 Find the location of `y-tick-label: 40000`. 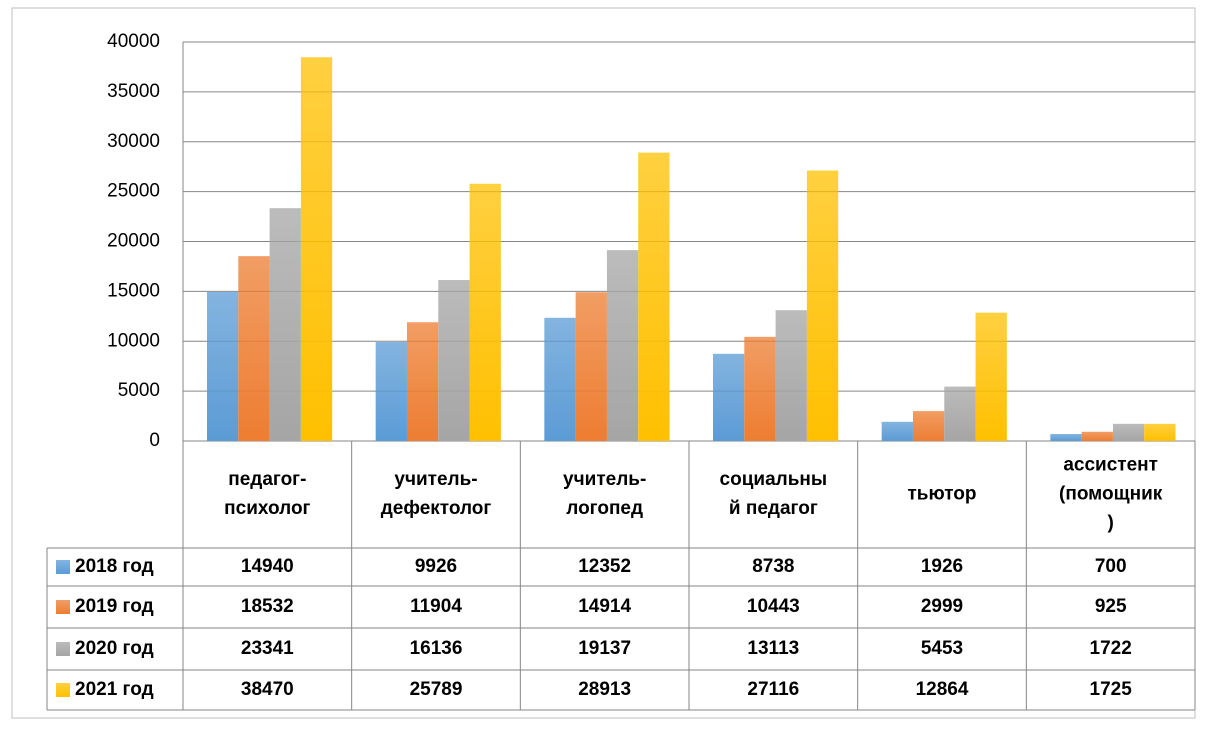

y-tick-label: 40000 is located at coordinates (133, 41).